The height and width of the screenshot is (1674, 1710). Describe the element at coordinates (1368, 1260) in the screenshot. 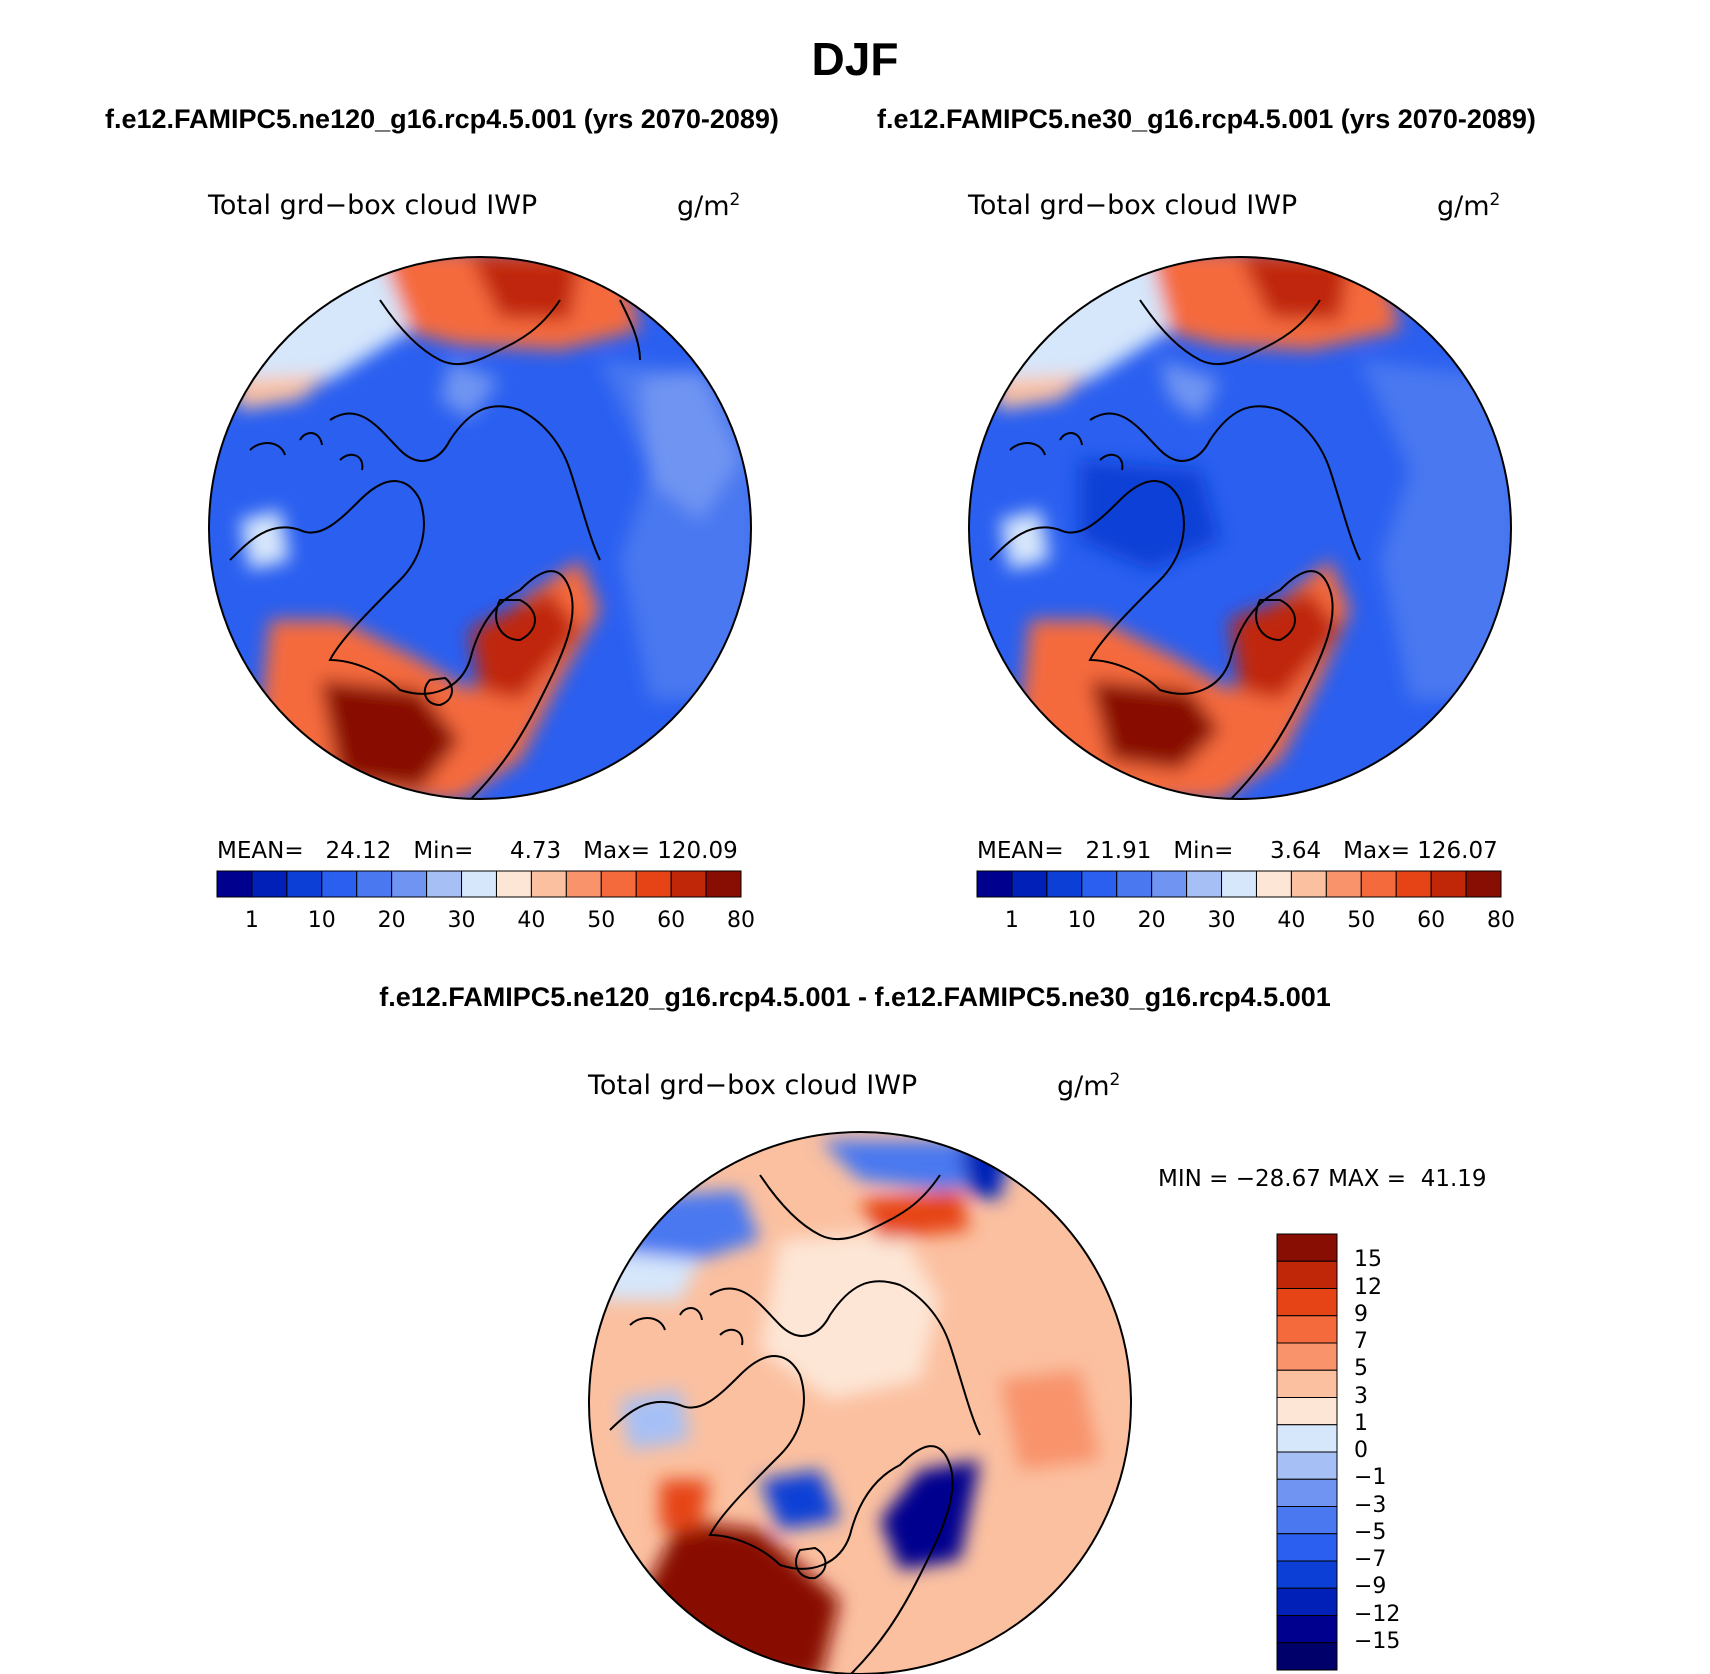

I see `colorbar-tick-label: 15` at that location.